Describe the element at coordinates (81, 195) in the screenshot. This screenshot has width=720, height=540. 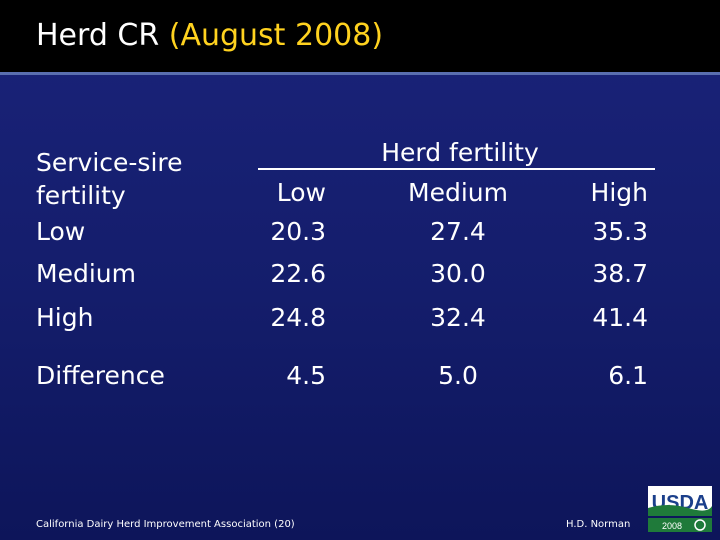
I see `row-header-line2: fertility` at that location.